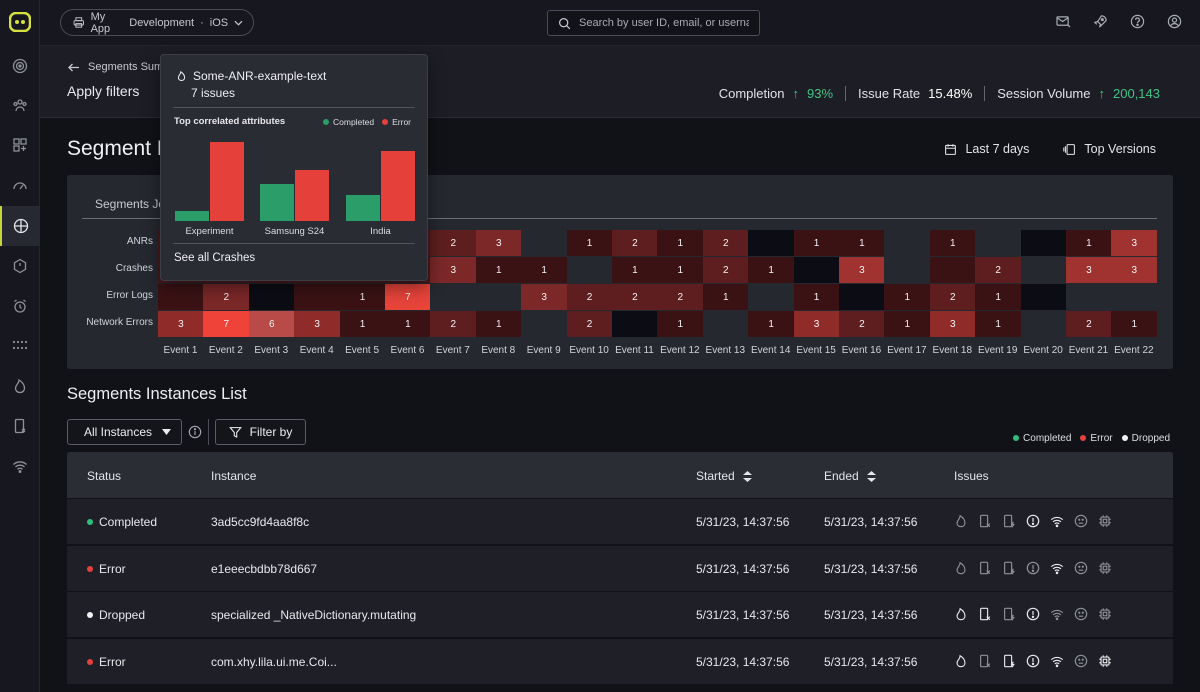 This screenshot has height=692, width=1200. I want to click on gauge-icon, so click(20, 185).